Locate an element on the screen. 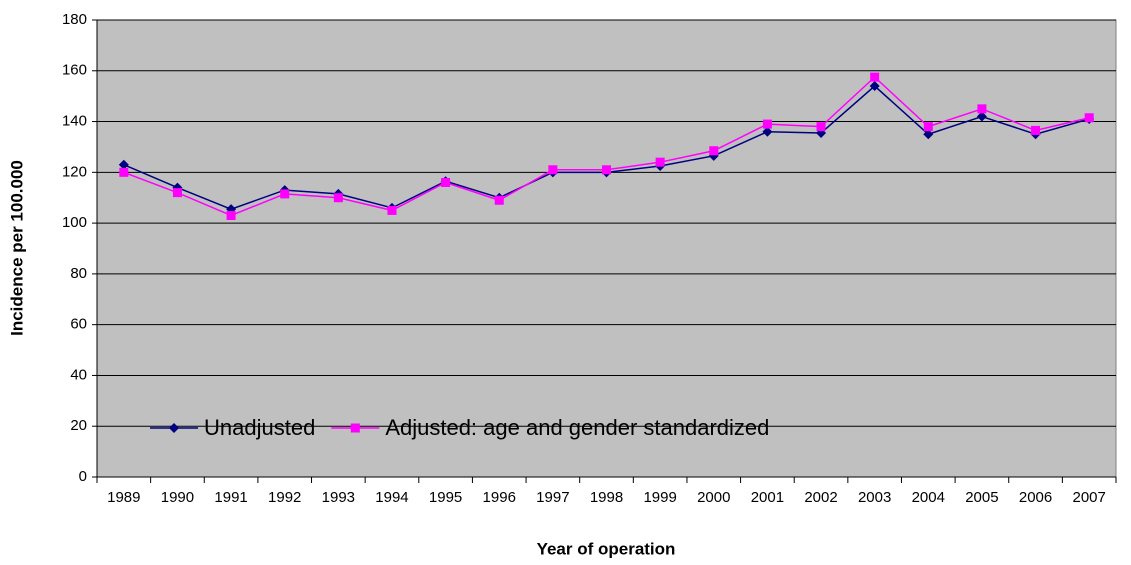 Image resolution: width=1131 pixels, height=565 pixels. y-tick-label: 180 is located at coordinates (74, 19).